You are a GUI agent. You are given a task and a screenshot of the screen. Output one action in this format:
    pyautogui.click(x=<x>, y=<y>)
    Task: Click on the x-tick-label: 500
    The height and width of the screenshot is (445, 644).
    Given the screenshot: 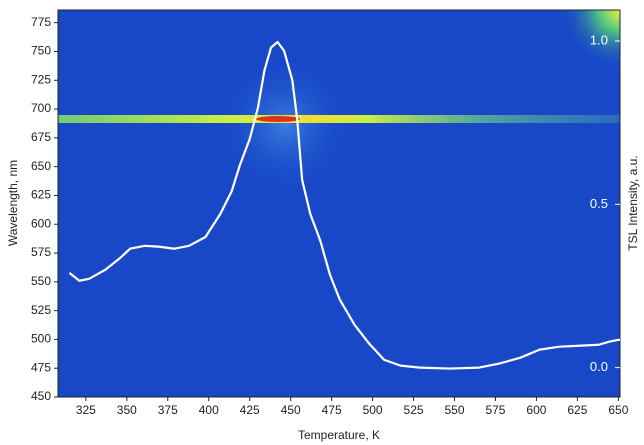 What is the action you would take?
    pyautogui.click(x=373, y=410)
    